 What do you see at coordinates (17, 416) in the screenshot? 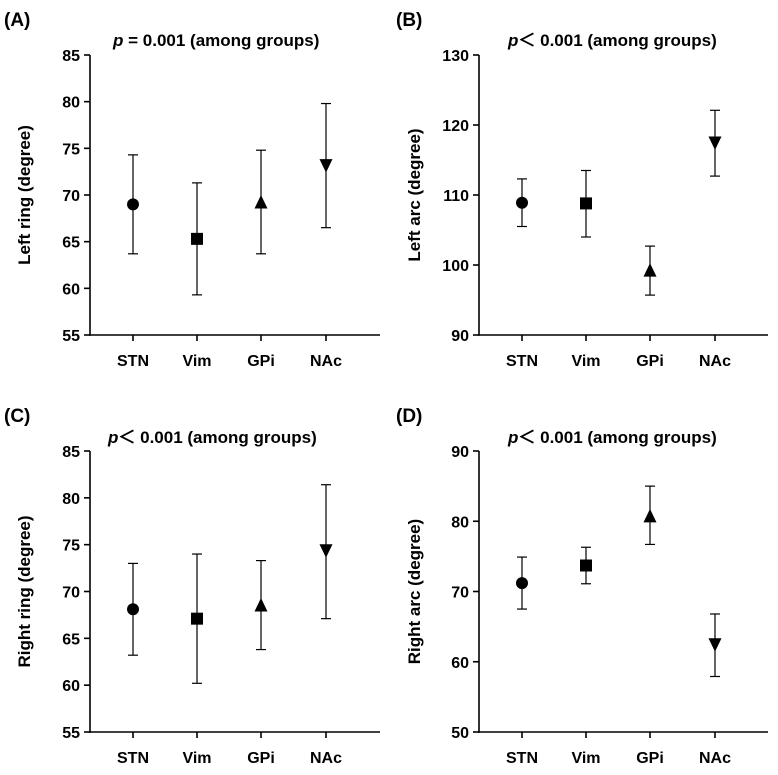
I see `panel-label: (C)` at bounding box center [17, 416].